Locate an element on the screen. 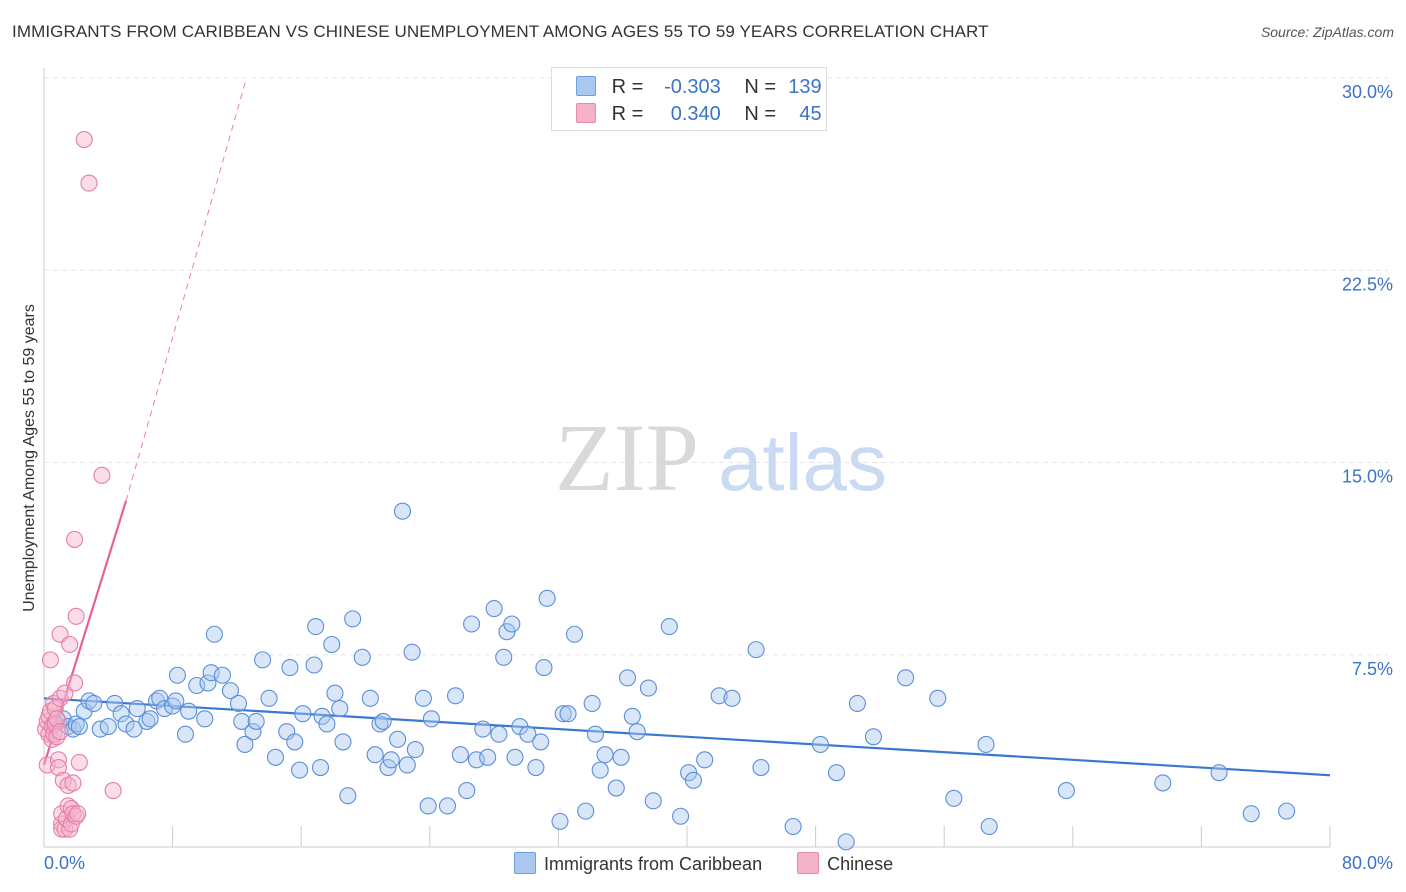 This screenshot has height=892, width=1406. y-axis-label: Unemployment Among Ages 55 to 59 years is located at coordinates (29, 458).